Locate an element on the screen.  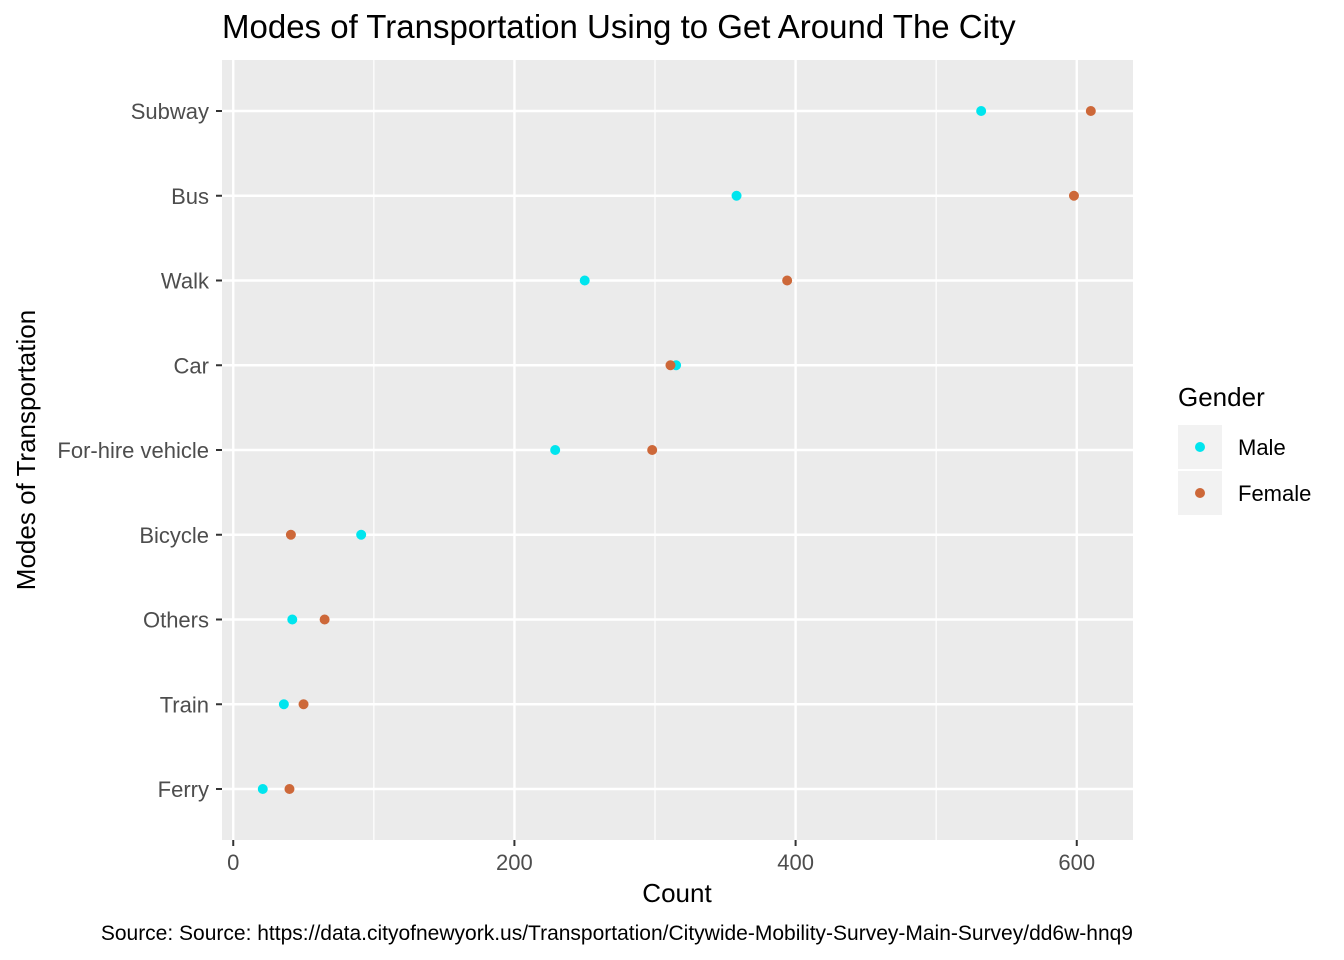
y-tick-label: Others is located at coordinates (176, 620).